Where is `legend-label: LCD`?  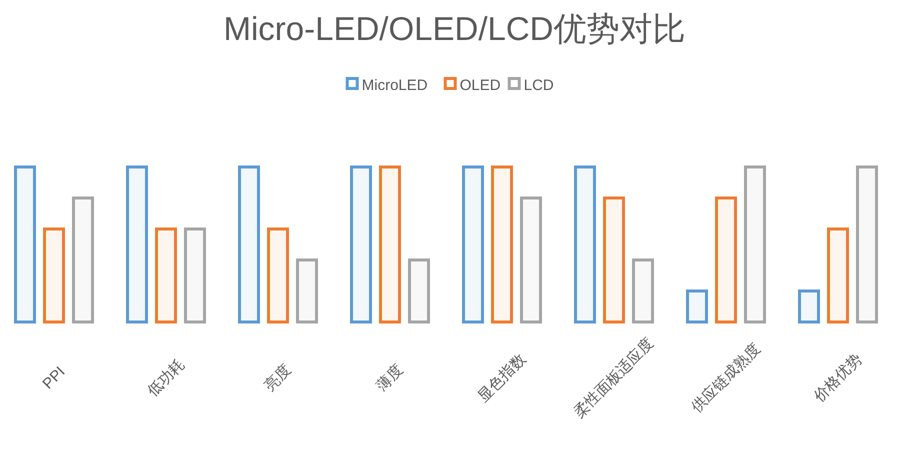 legend-label: LCD is located at coordinates (539, 85).